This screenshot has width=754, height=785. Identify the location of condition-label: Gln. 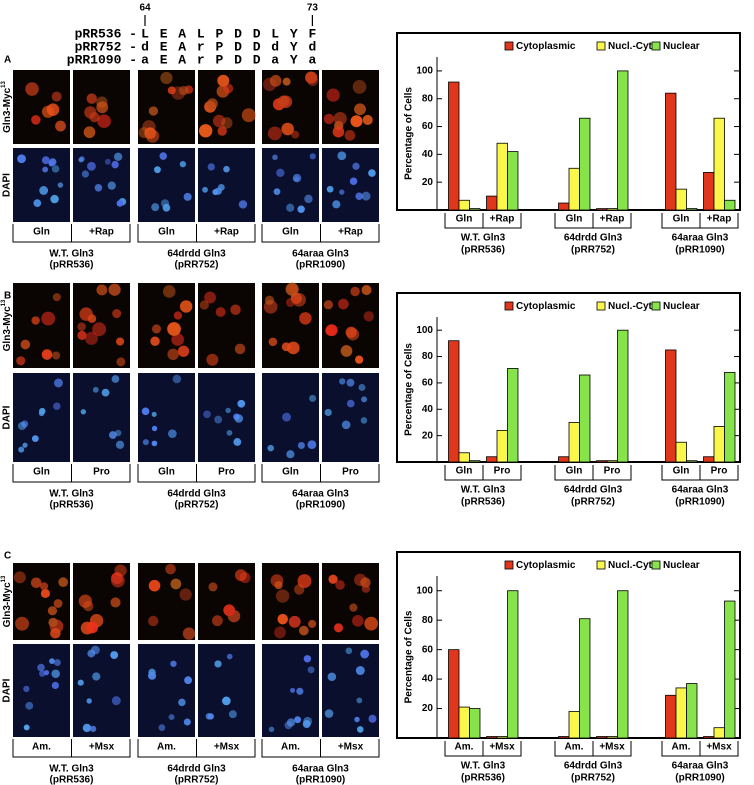
(166, 472).